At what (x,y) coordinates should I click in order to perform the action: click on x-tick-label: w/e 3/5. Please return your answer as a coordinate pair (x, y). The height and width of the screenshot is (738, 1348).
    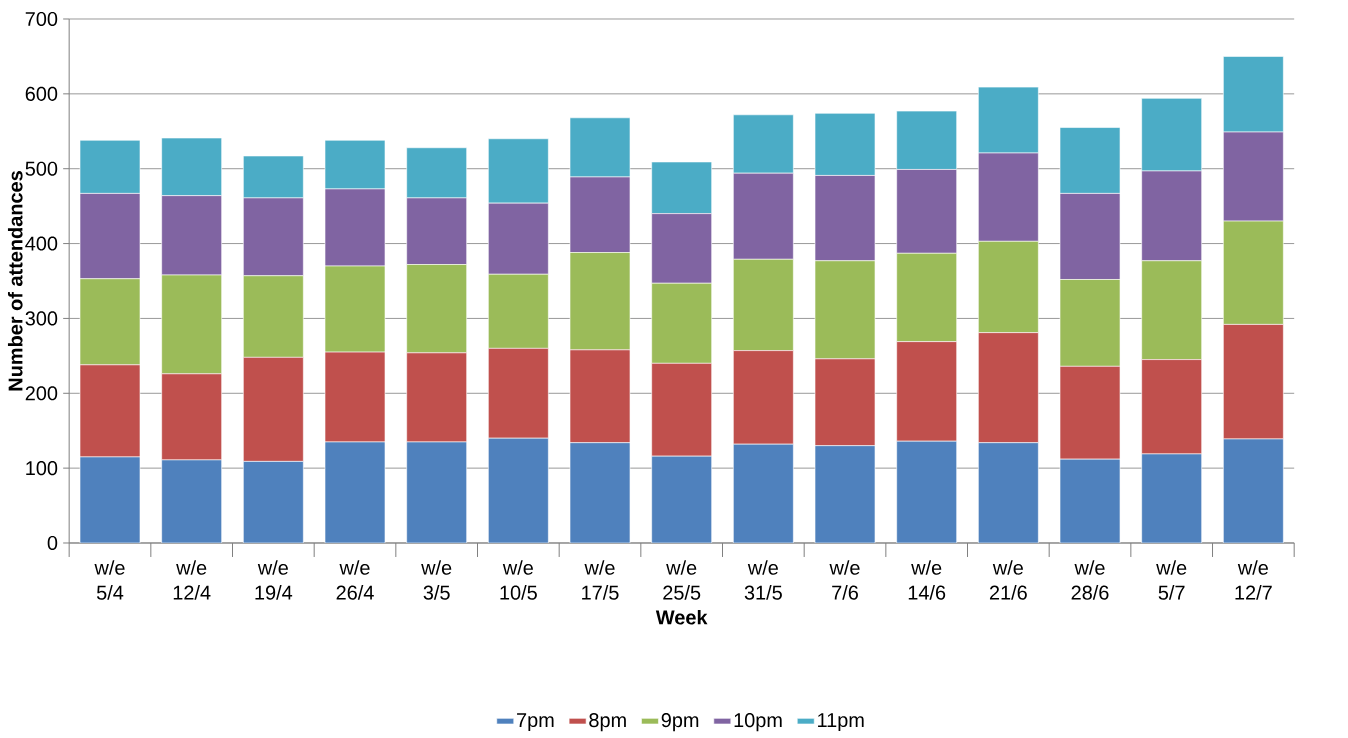
    Looking at the image, I should click on (436, 580).